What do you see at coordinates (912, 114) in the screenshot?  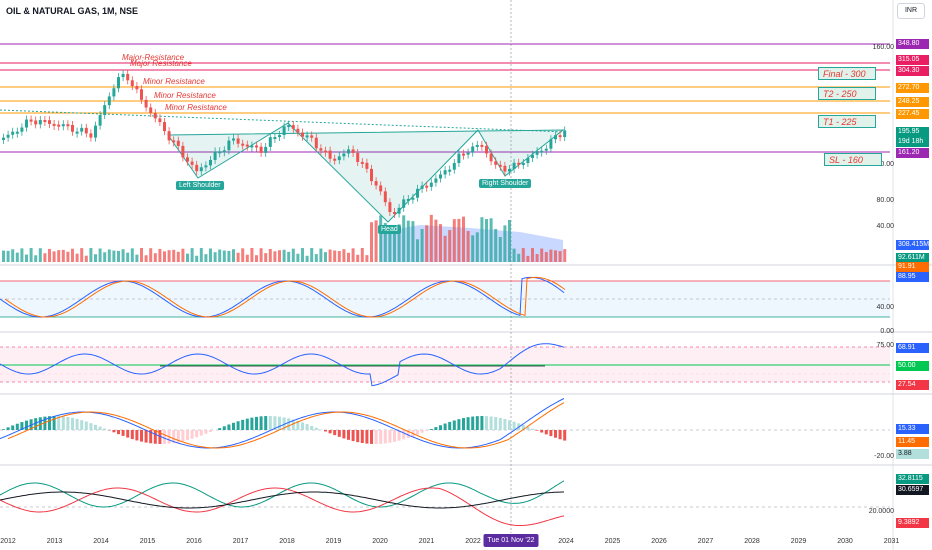 I see `price-tag: 227.45` at bounding box center [912, 114].